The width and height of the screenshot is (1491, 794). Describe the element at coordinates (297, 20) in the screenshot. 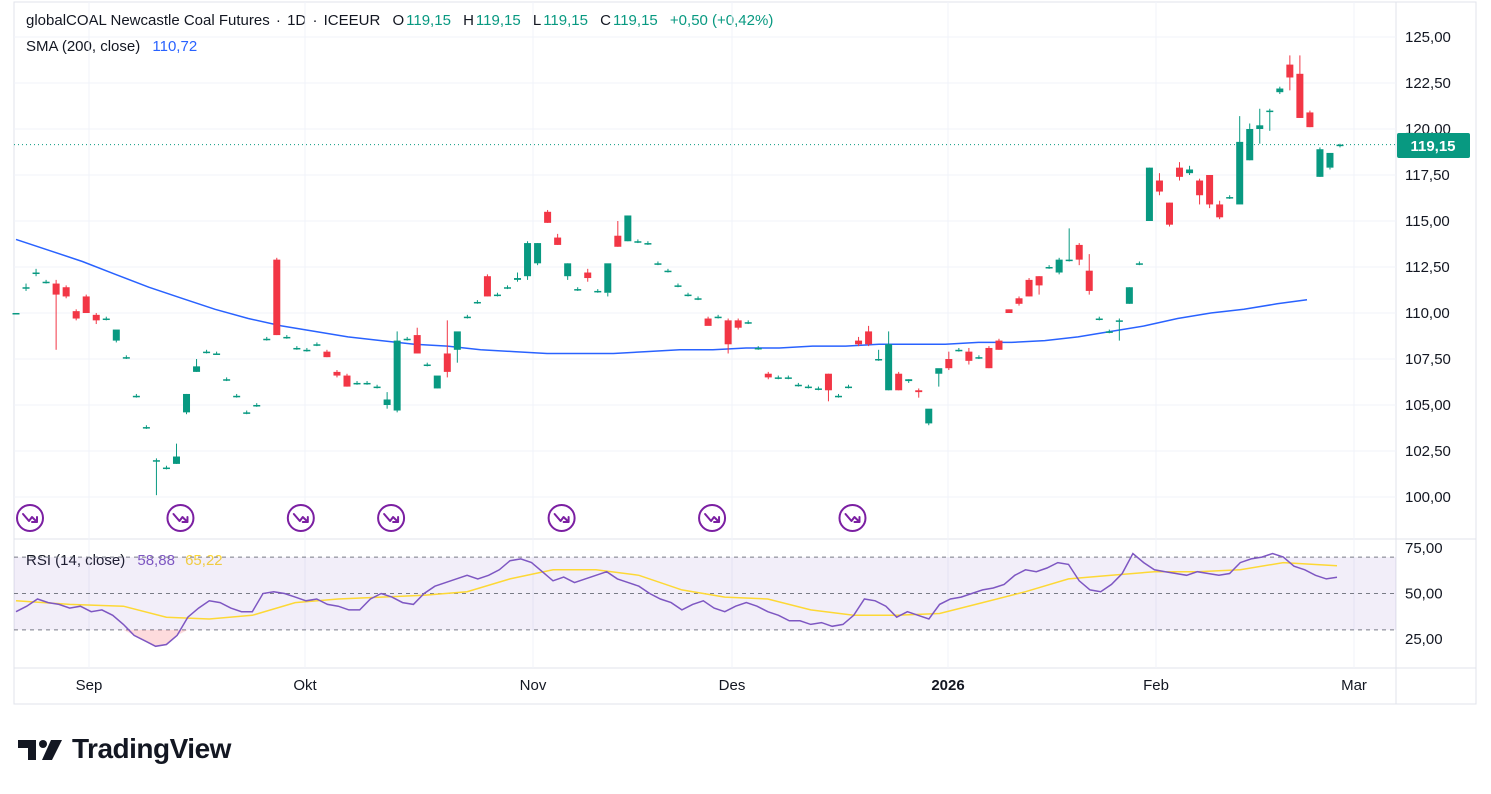

I see `interval-label: 1D` at that location.